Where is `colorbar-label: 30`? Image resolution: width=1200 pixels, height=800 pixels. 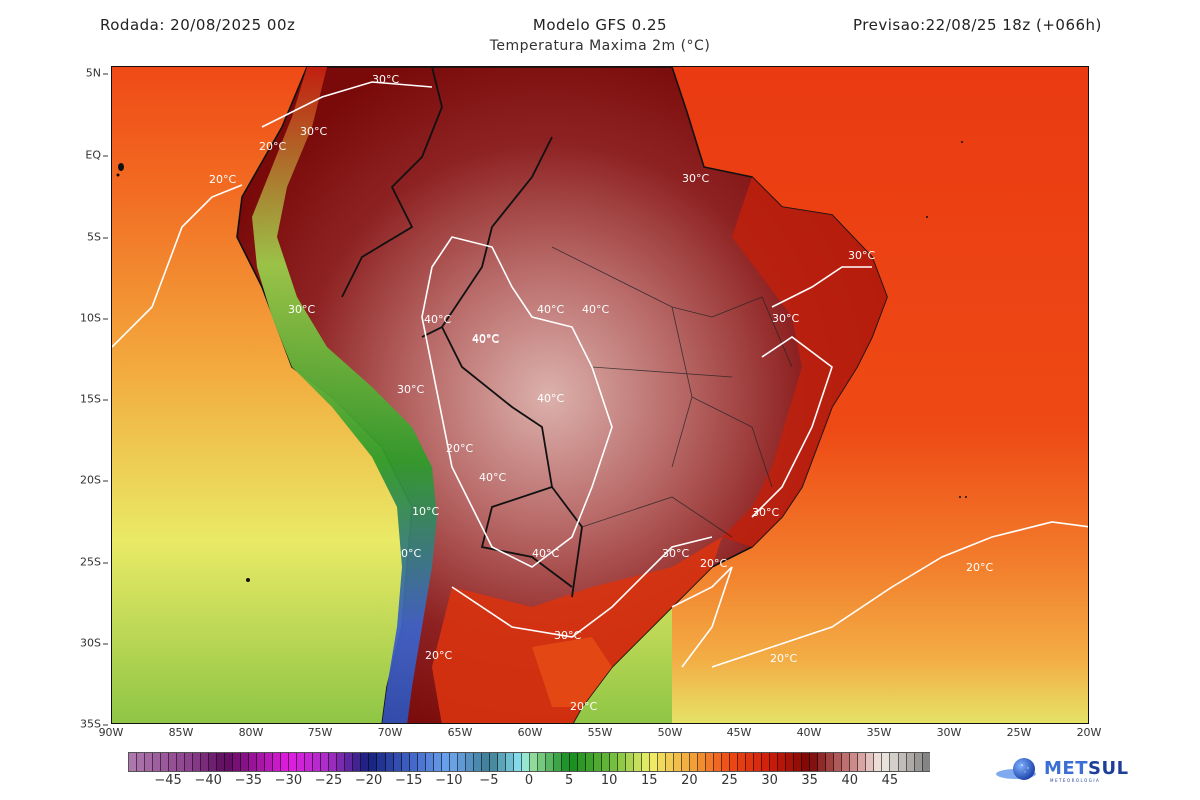
colorbar-label: 30 is located at coordinates (769, 780).